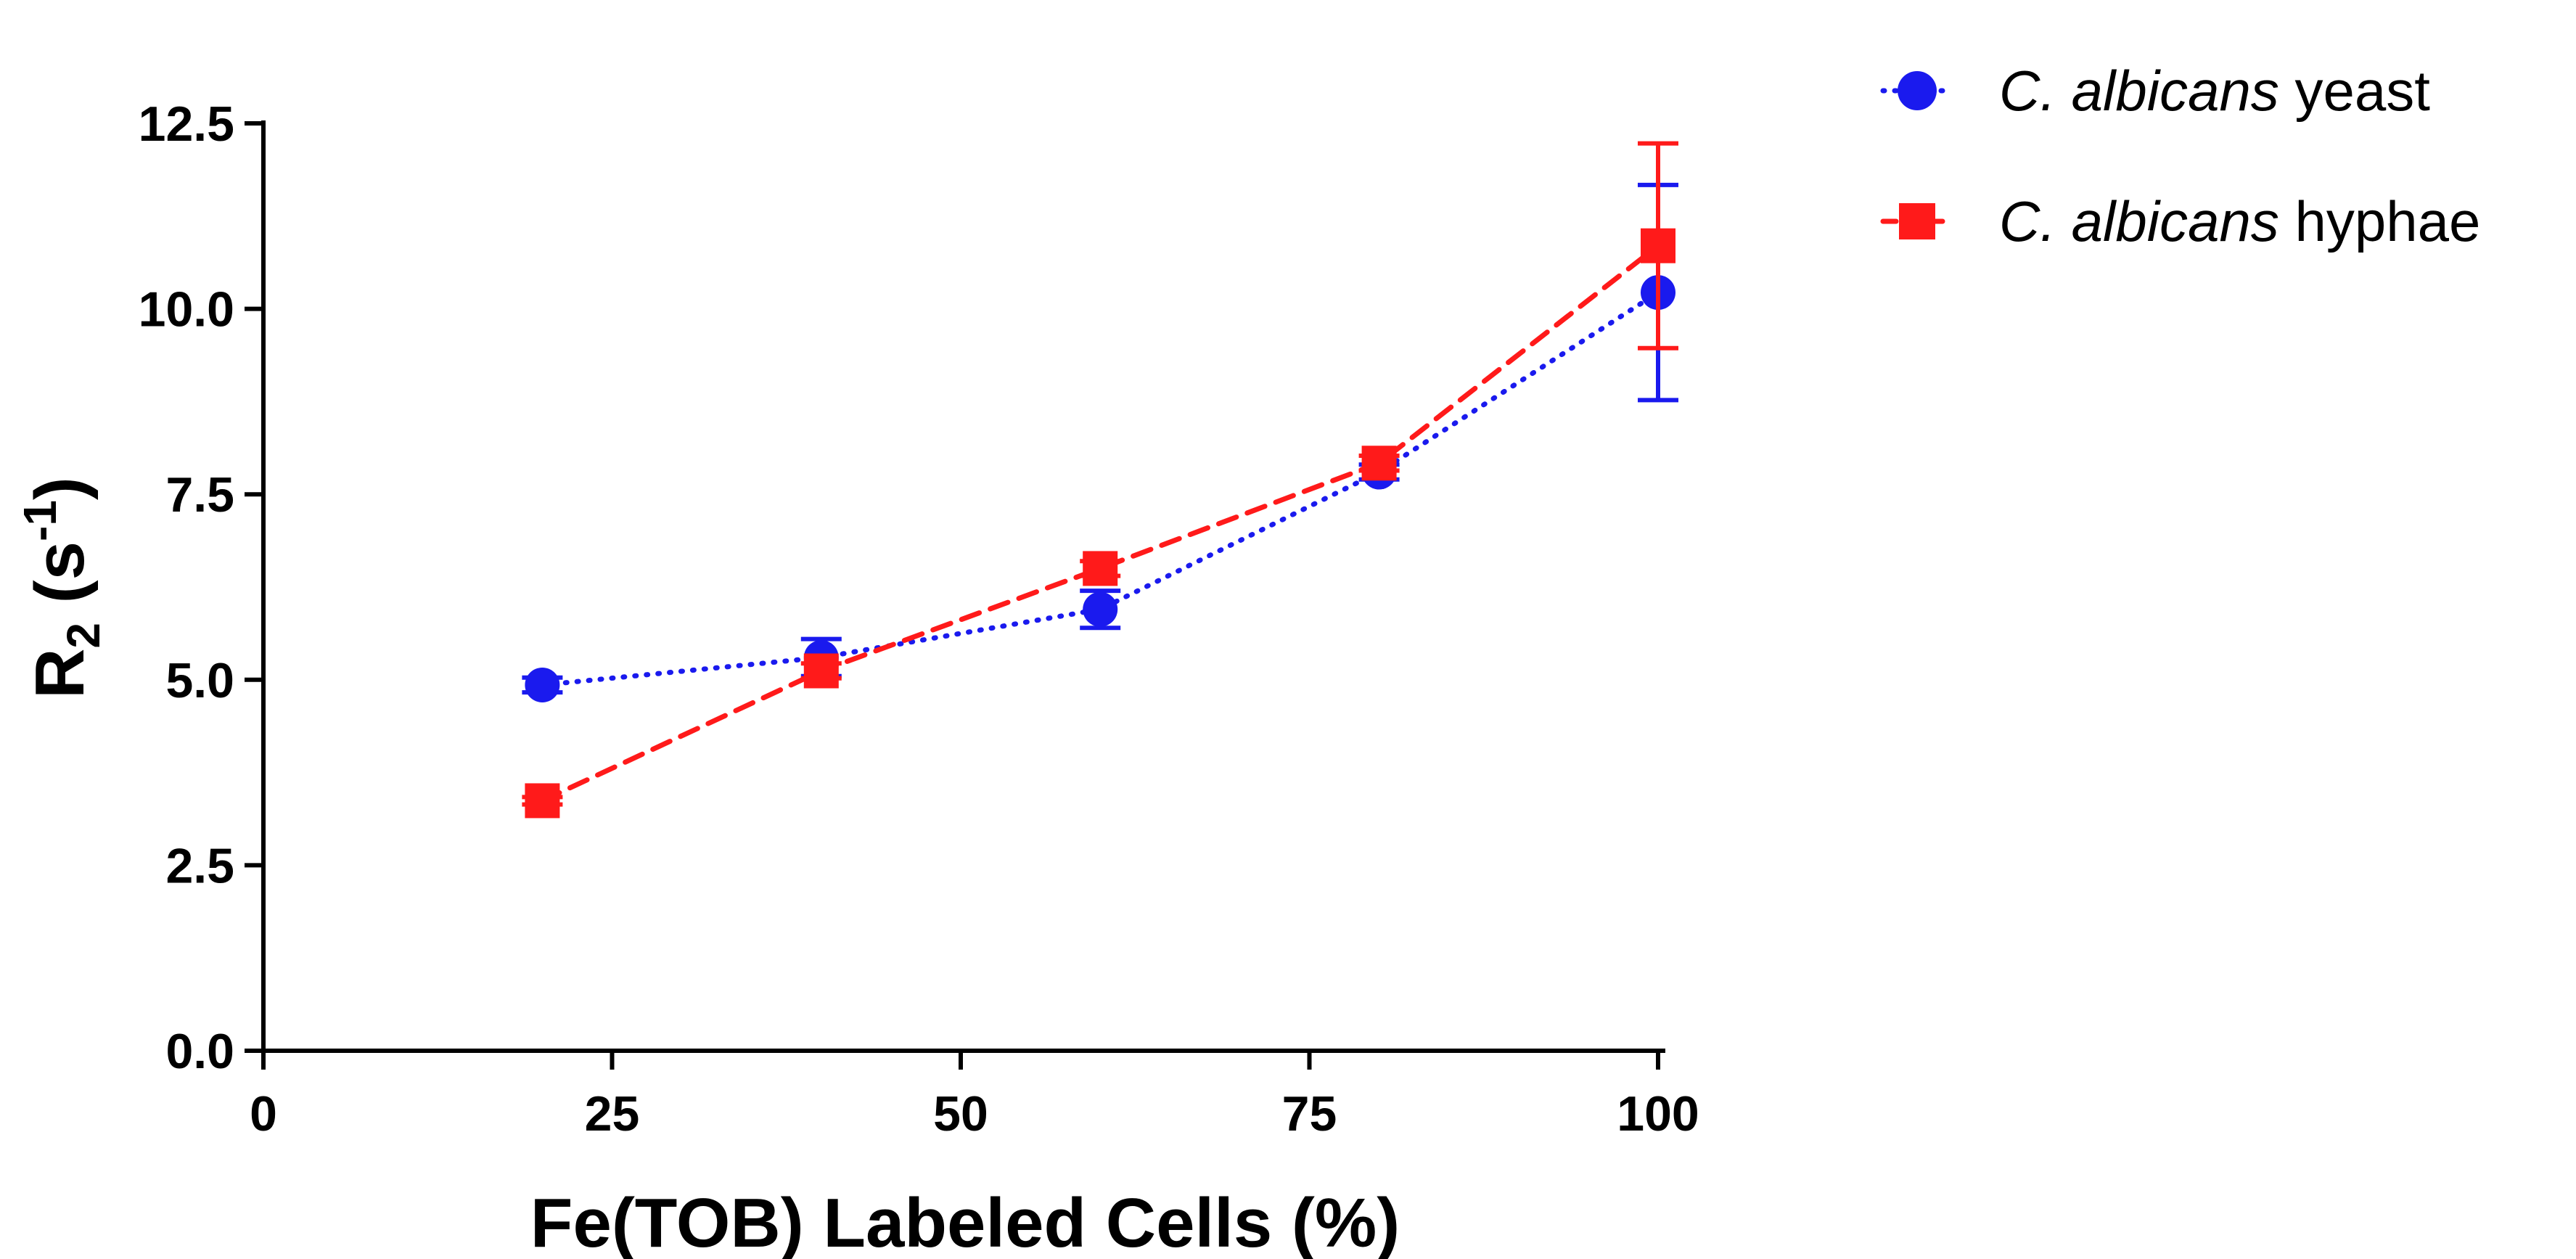  I want to click on legend-label-hyphae: C. albicans hyphae, so click(2239, 221).